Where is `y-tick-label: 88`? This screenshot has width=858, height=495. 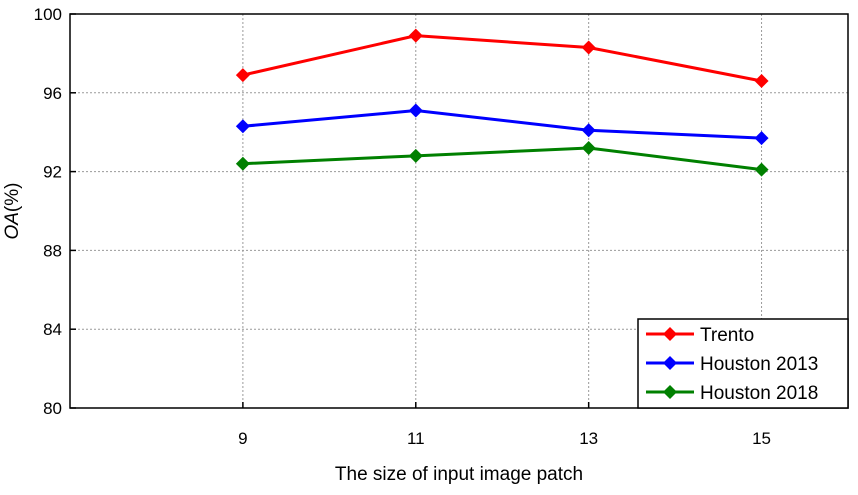 y-tick-label: 88 is located at coordinates (52, 250).